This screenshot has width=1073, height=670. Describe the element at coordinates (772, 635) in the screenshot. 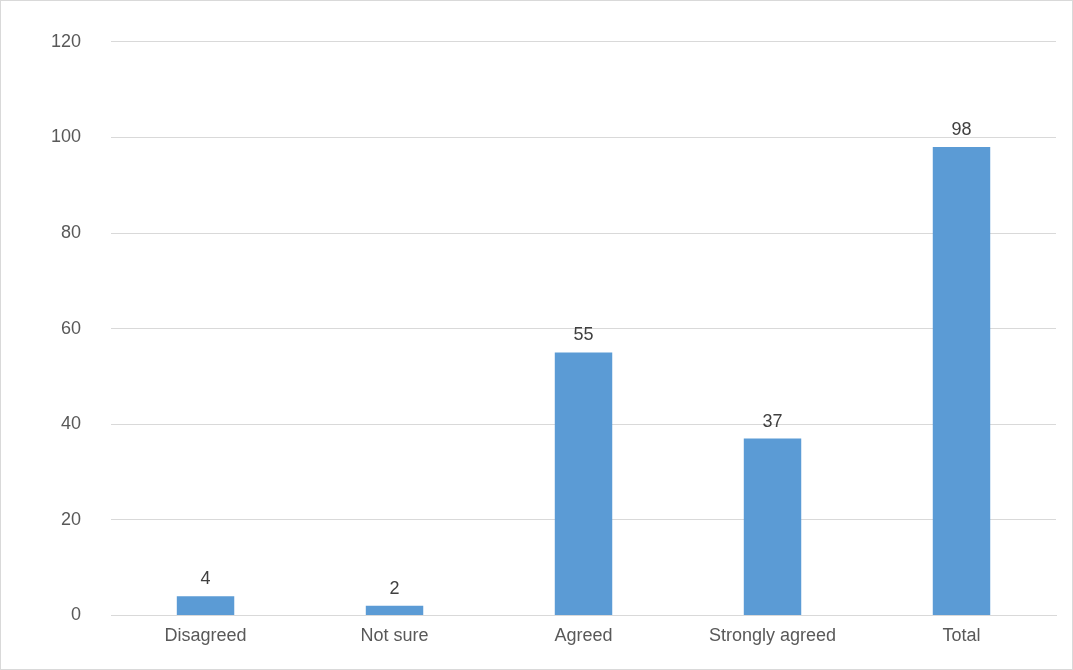

I see `x-tick-label: Strongly agreed` at that location.